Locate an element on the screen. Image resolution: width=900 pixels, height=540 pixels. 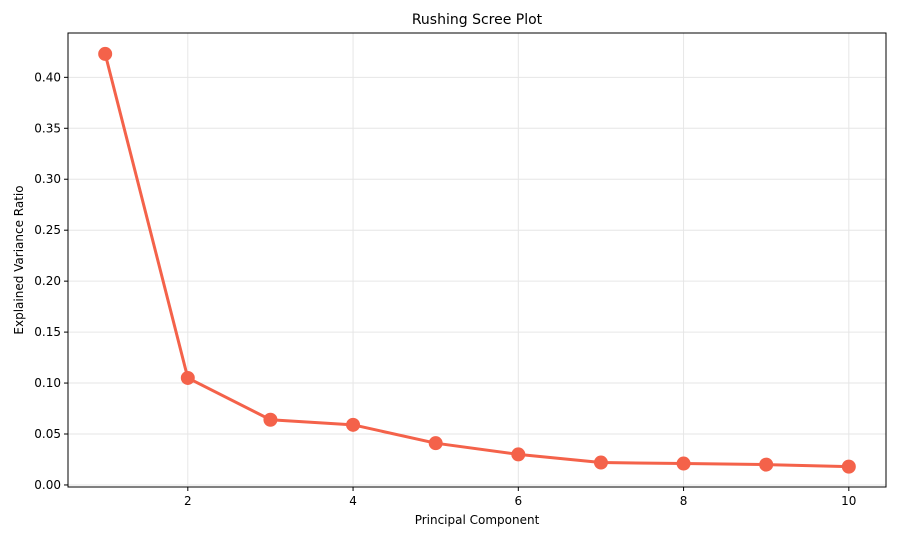
x-tick-label: 6 is located at coordinates (518, 501).